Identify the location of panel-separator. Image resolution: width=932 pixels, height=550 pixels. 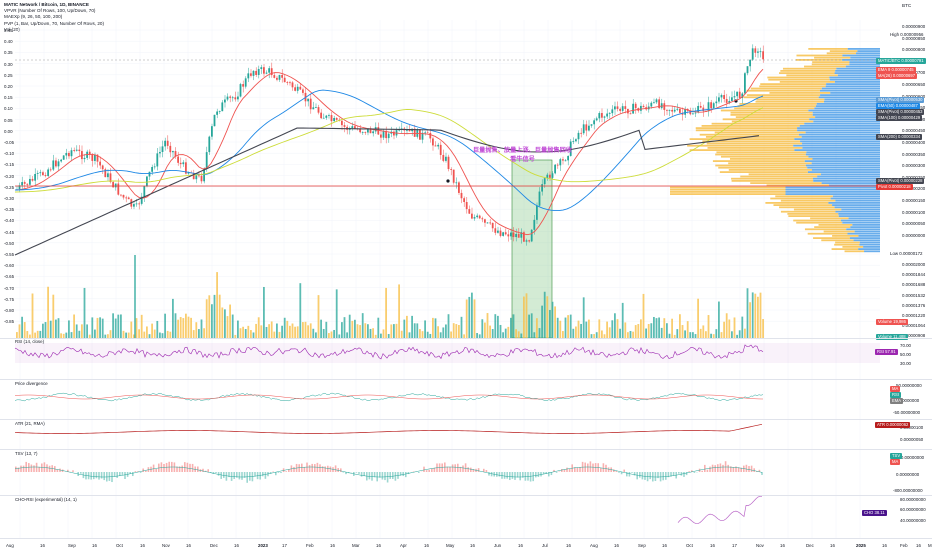
(466, 419).